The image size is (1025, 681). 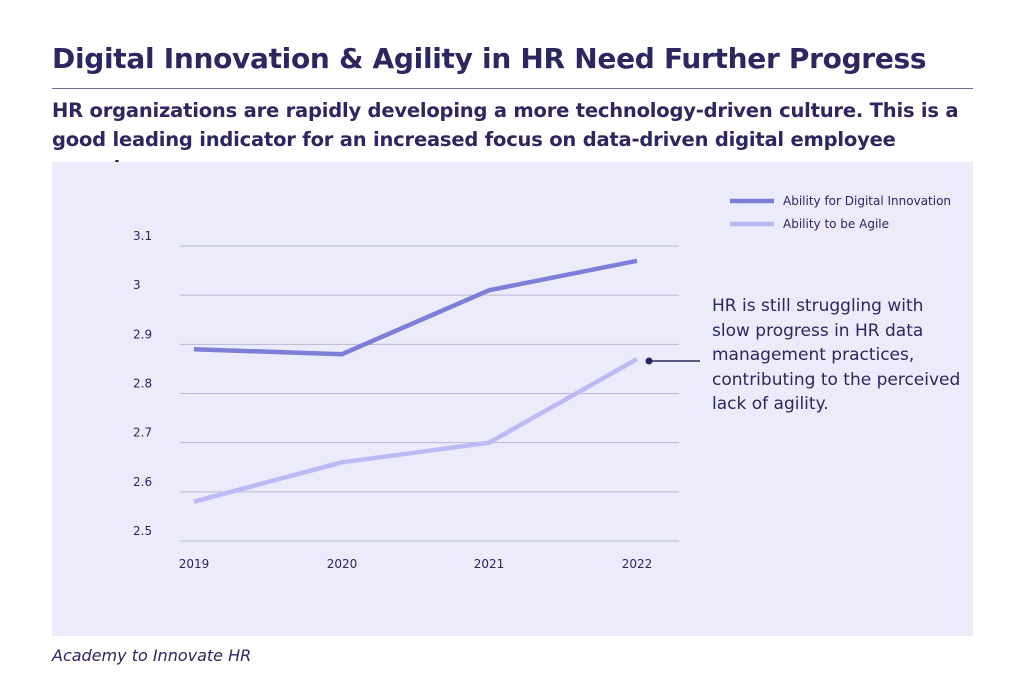 I want to click on legend-label: Ability to be Agile, so click(x=836, y=224).